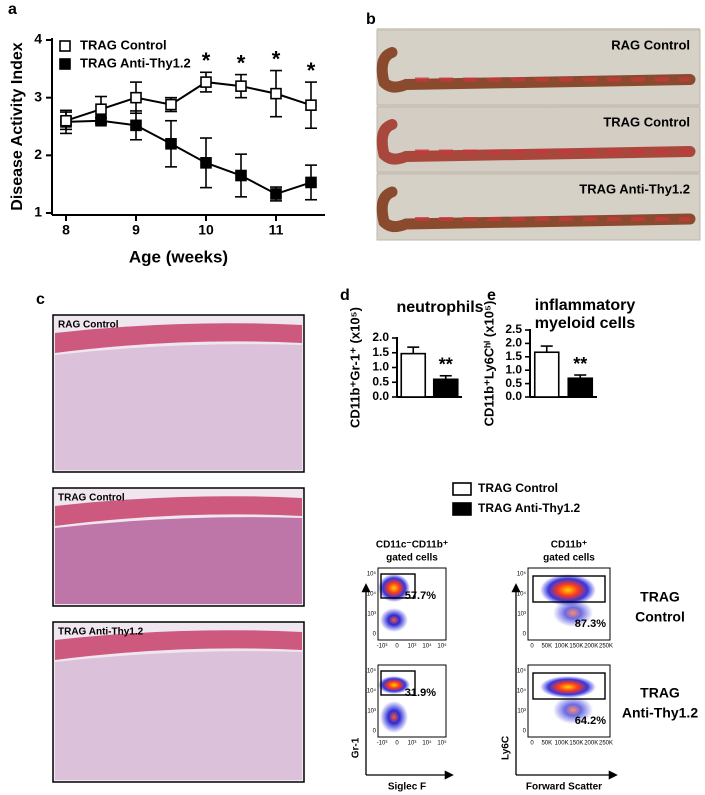 This screenshot has height=795, width=705. What do you see at coordinates (12, 9) in the screenshot?
I see `panel-label: a` at bounding box center [12, 9].